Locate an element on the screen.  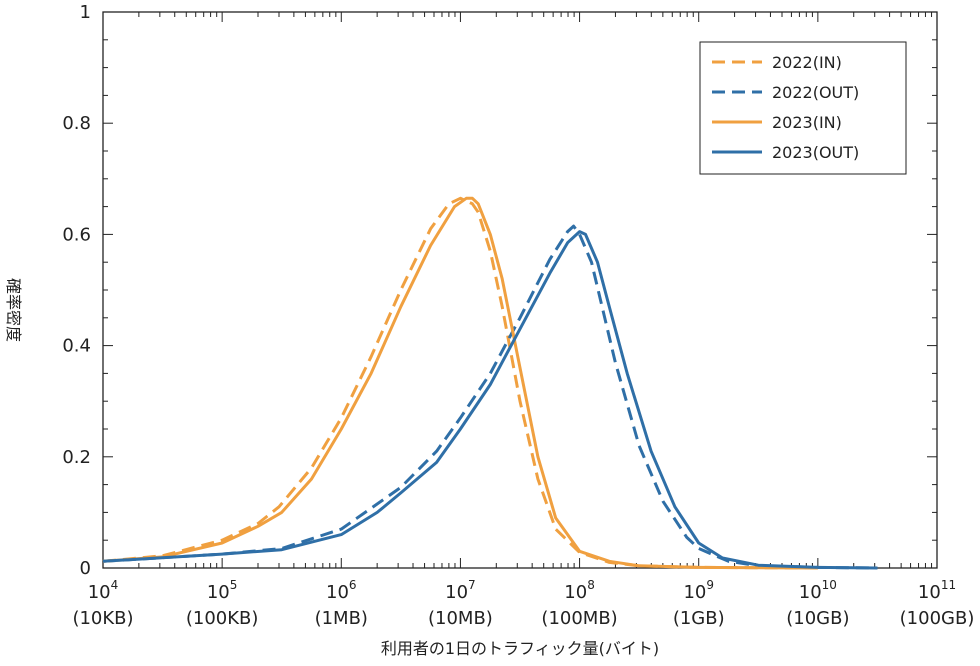
y-tick-label: 0.8 is located at coordinates (76, 123).